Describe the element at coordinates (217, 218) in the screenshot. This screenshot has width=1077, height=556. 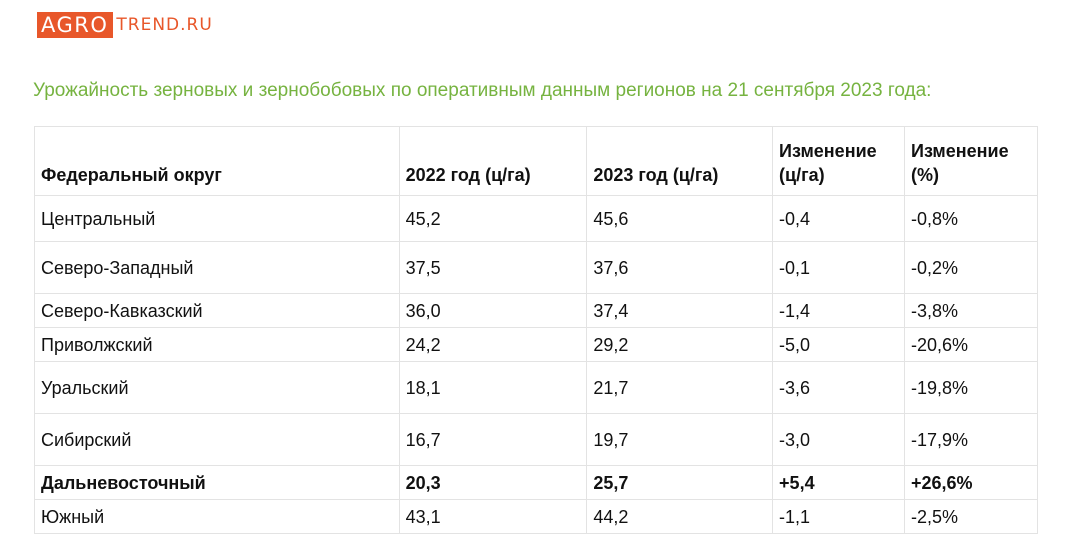
I see `cell-district: Центральный` at that location.